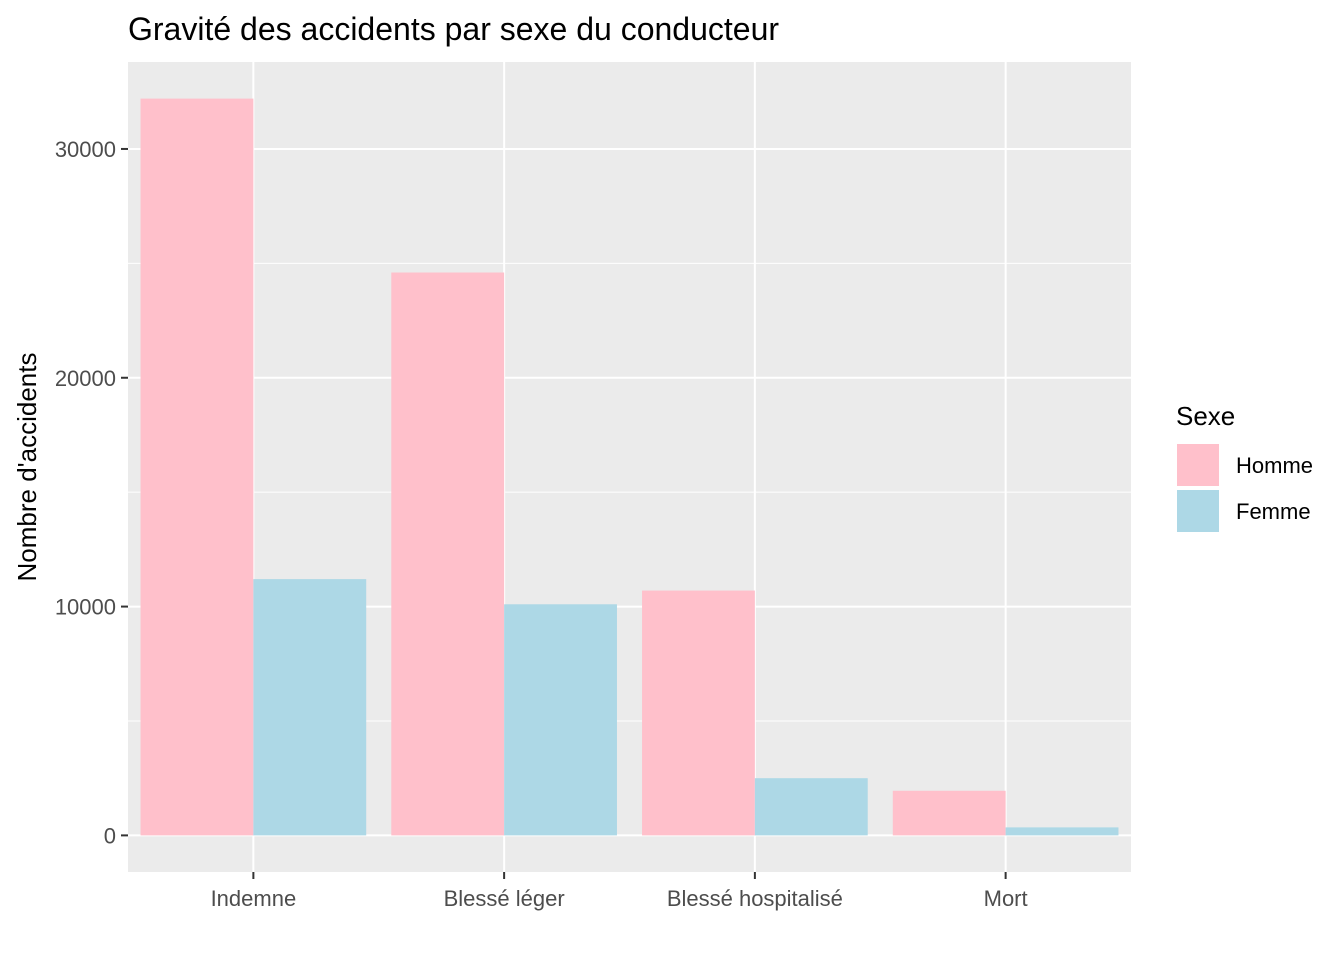 Image resolution: width=1344 pixels, height=960 pixels. Describe the element at coordinates (1198, 511) in the screenshot. I see `legend-key-femme` at that location.